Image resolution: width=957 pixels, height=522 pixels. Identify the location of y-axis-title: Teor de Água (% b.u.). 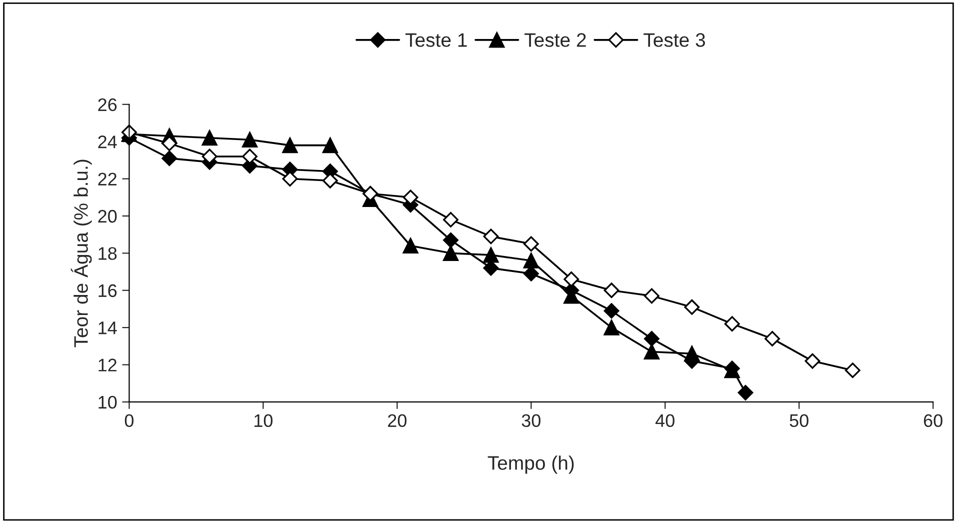
(81, 254).